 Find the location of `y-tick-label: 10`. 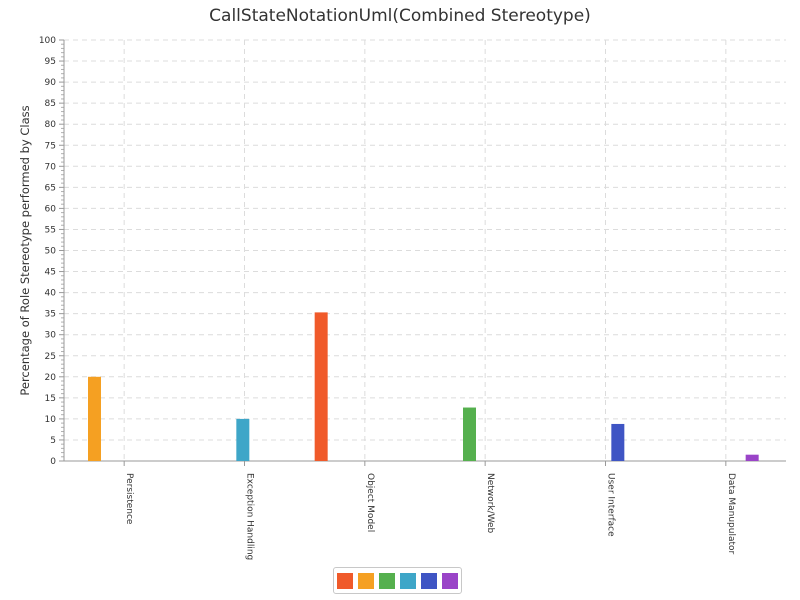

y-tick-label: 10 is located at coordinates (51, 420).